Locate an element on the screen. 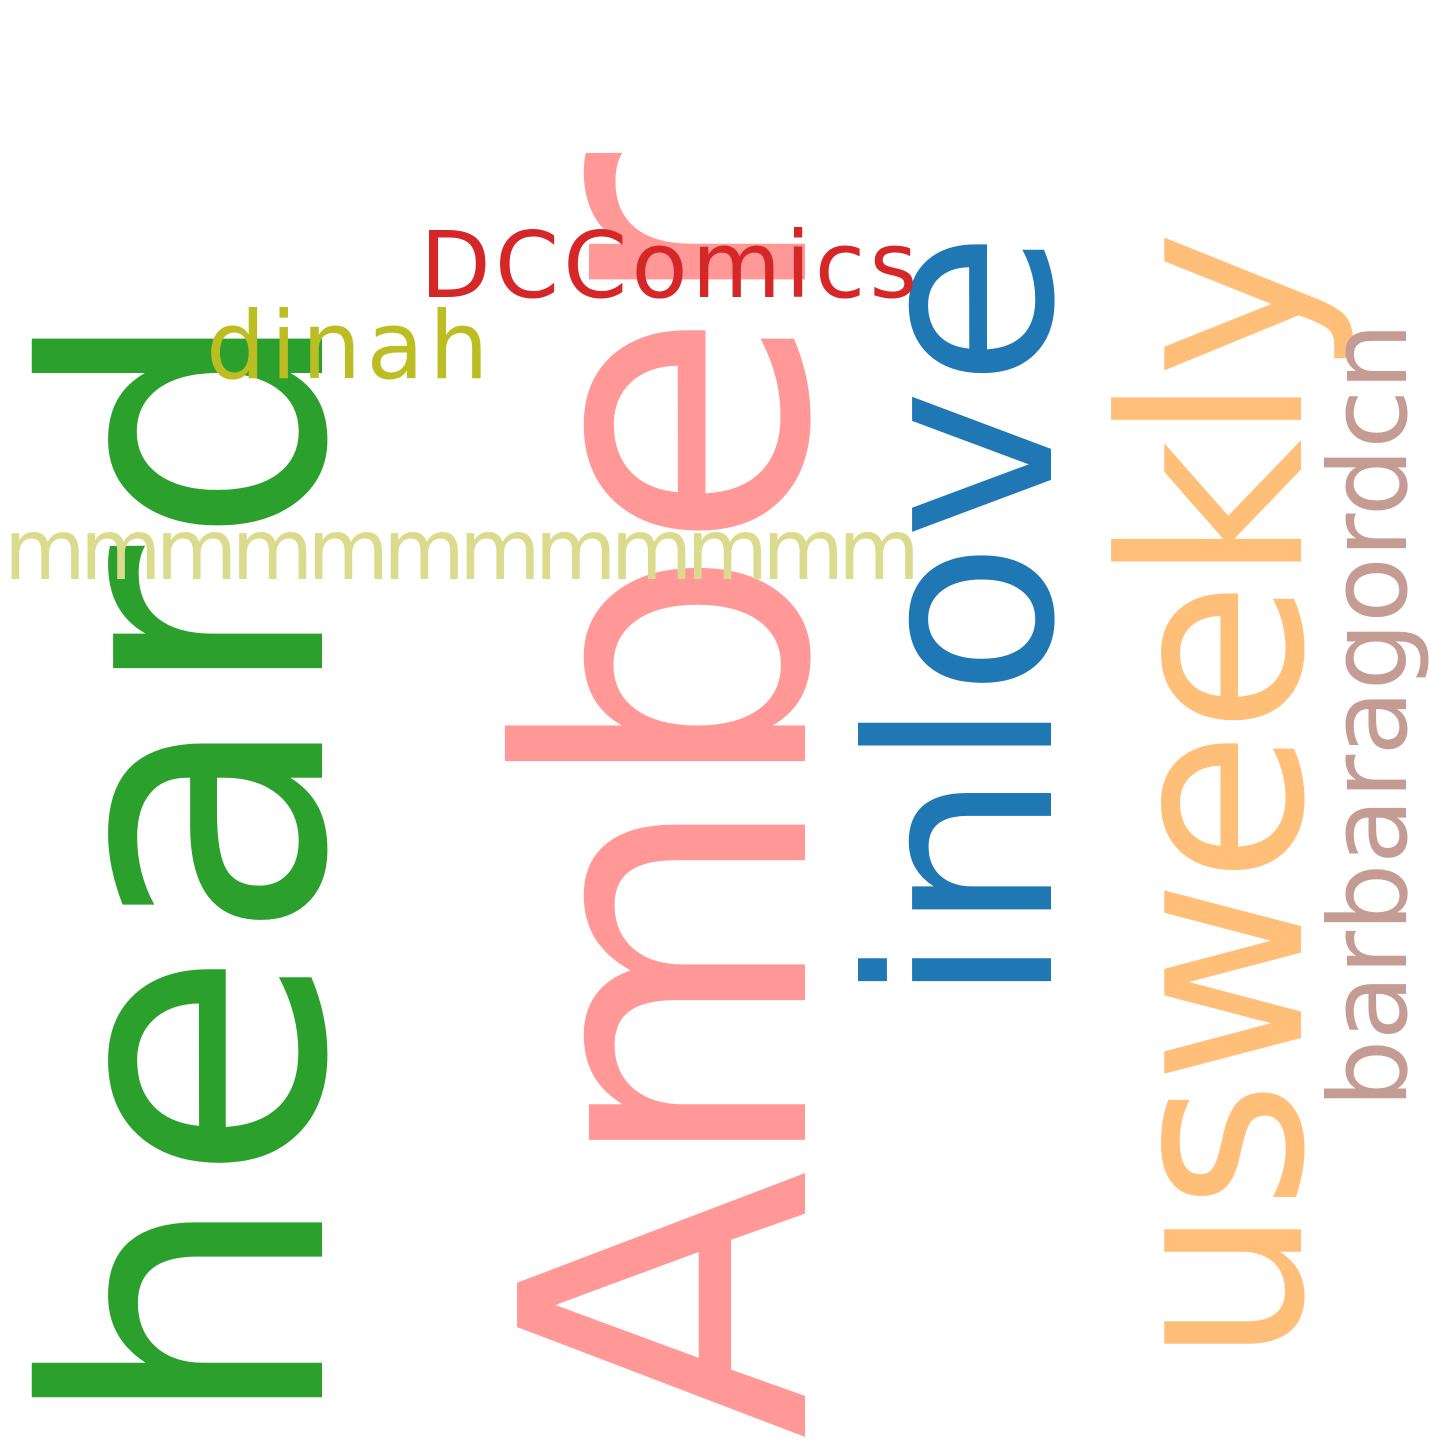  word-barbaragordcn: barbaragordcn is located at coordinates (1369, 715).